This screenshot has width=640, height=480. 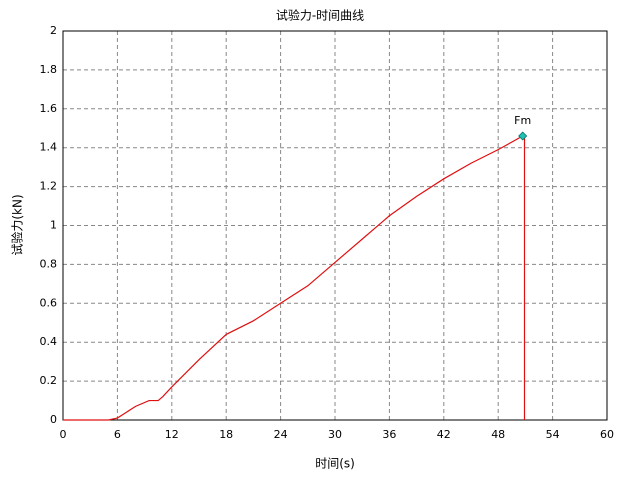 I want to click on x-tick-label: 30, so click(x=335, y=434).